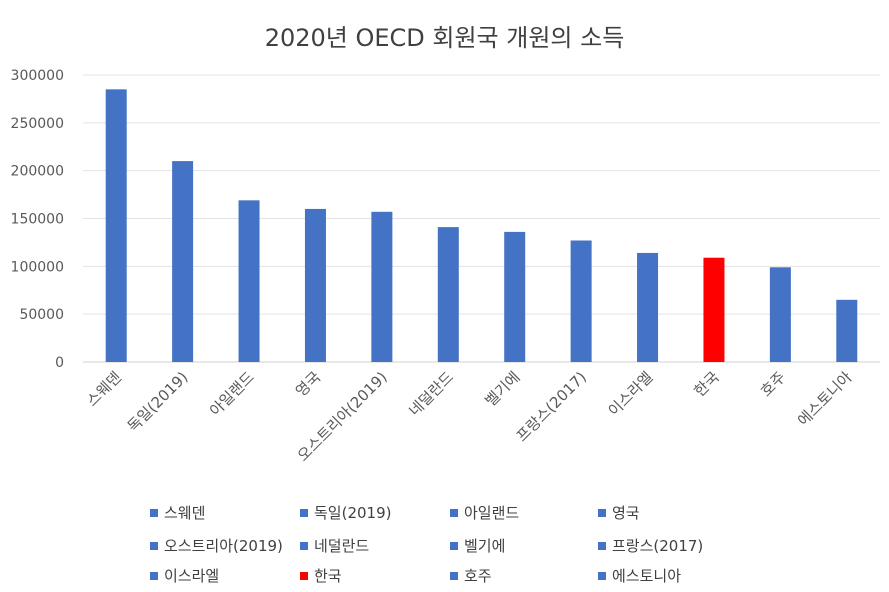 This screenshot has height=592, width=889. What do you see at coordinates (551, 406) in the screenshot?
I see `x-tick-label: 프랑스(2017)` at bounding box center [551, 406].